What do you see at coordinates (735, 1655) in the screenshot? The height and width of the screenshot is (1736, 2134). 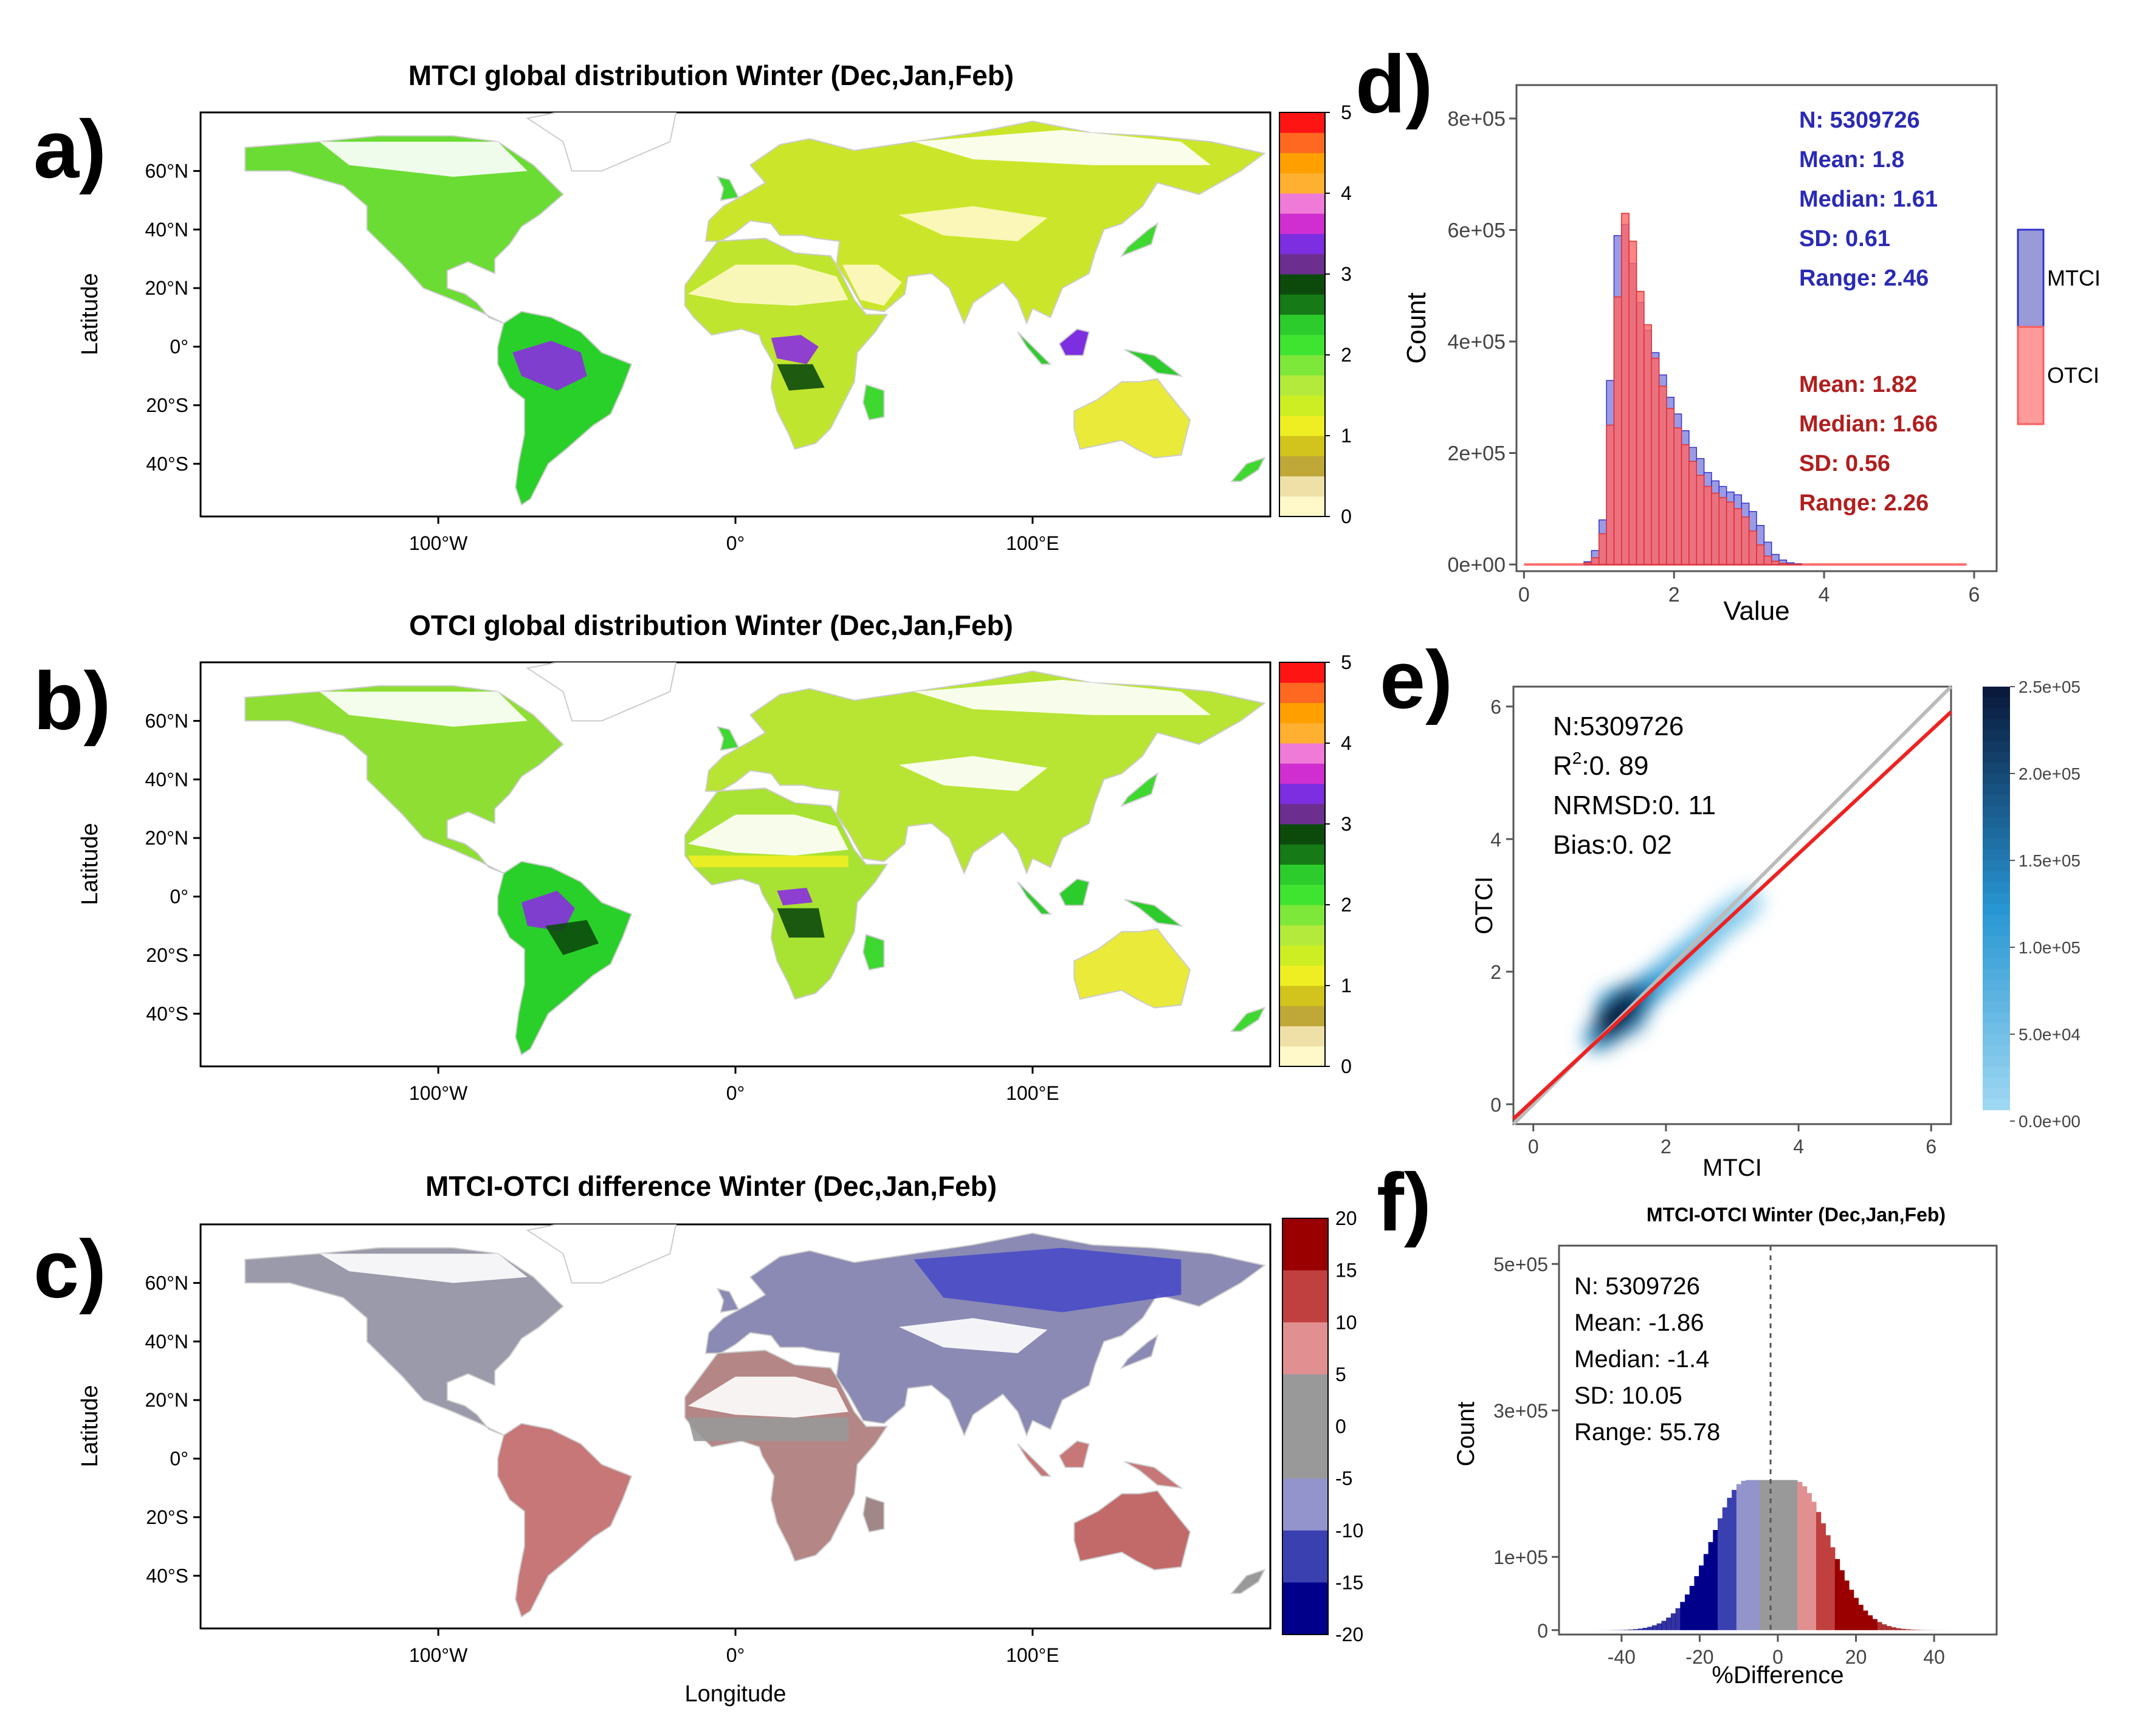 I see `map-c-xtick-label: 0°` at bounding box center [735, 1655].